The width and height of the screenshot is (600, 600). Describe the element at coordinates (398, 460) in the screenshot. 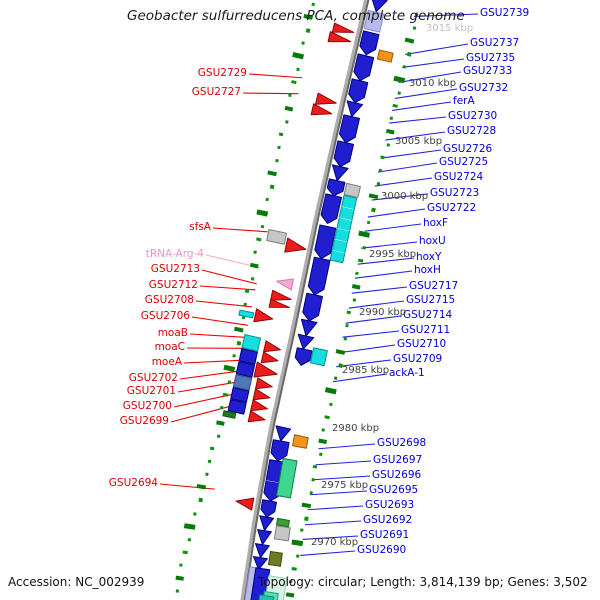

I see `gene-label-right: GSU2697` at that location.